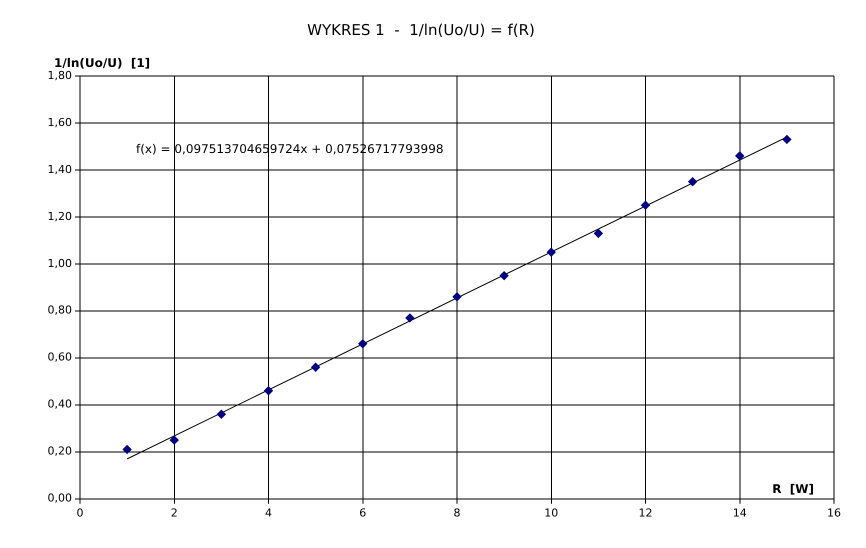 The image size is (866, 548). What do you see at coordinates (551, 513) in the screenshot?
I see `x-tick-label: 10` at bounding box center [551, 513].